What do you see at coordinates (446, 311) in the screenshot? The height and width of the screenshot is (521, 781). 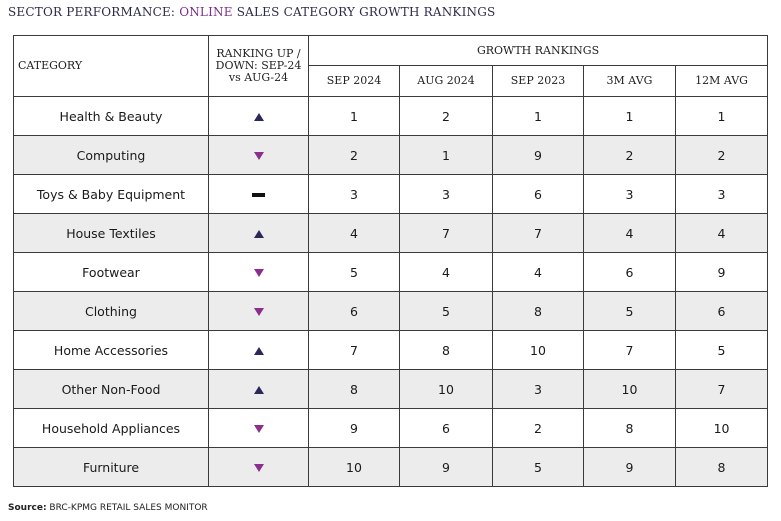 I see `rank-cell-aug-2024: 5` at bounding box center [446, 311].